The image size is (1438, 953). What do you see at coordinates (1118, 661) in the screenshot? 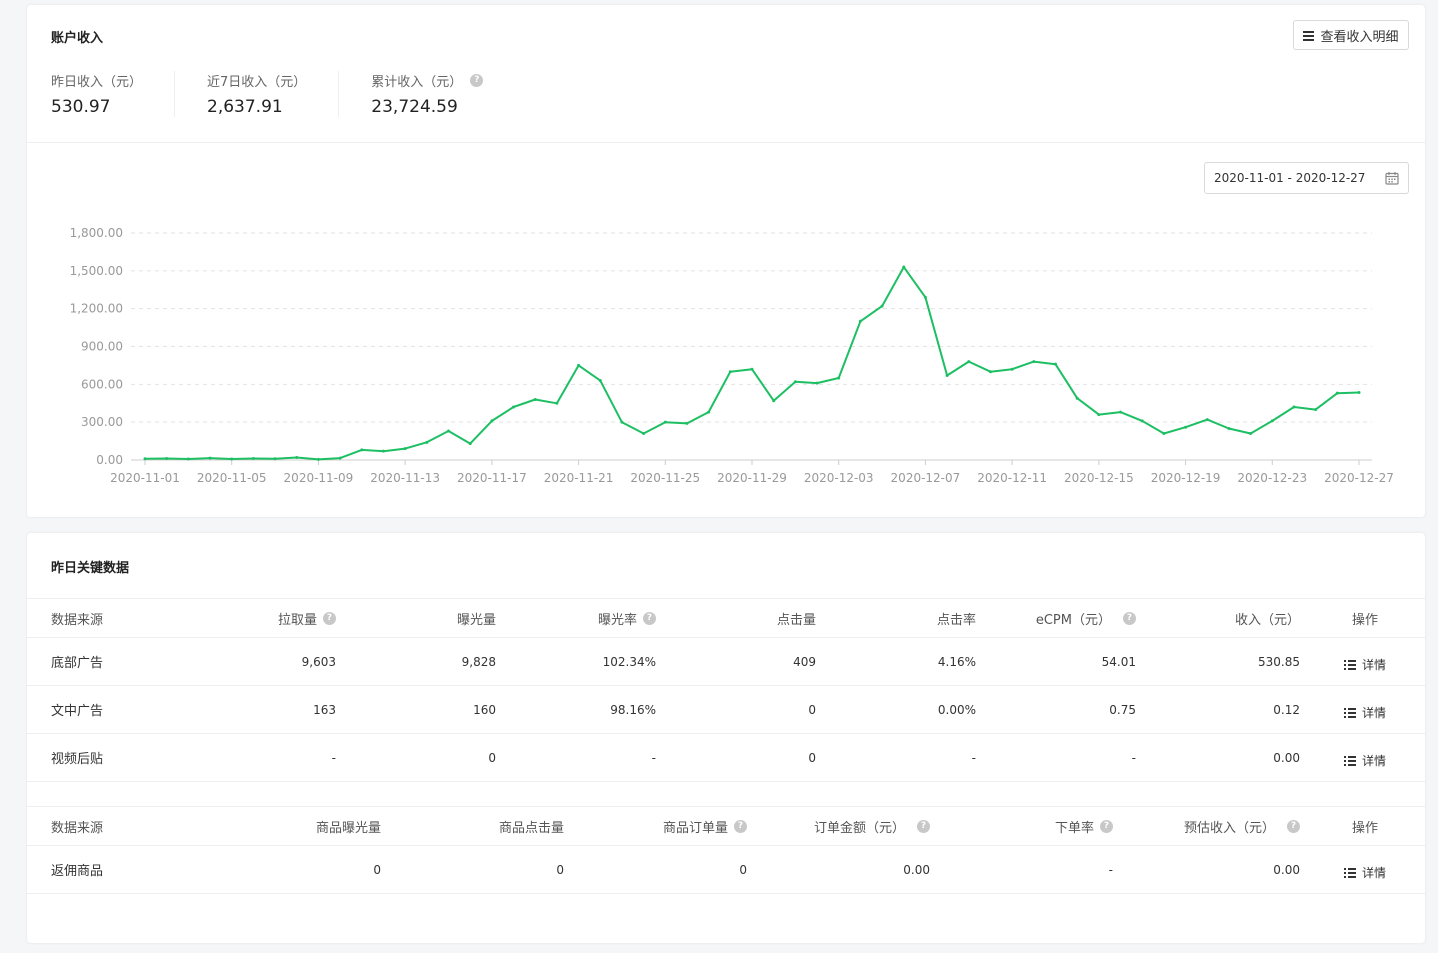
I see `cell-ecpm: 54.01` at bounding box center [1118, 661].